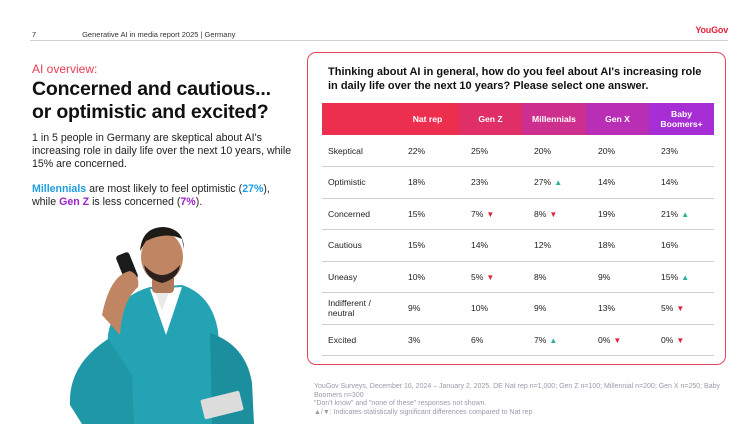 The height and width of the screenshot is (424, 750). Describe the element at coordinates (670, 213) in the screenshot. I see `cell-value: 21%` at that location.